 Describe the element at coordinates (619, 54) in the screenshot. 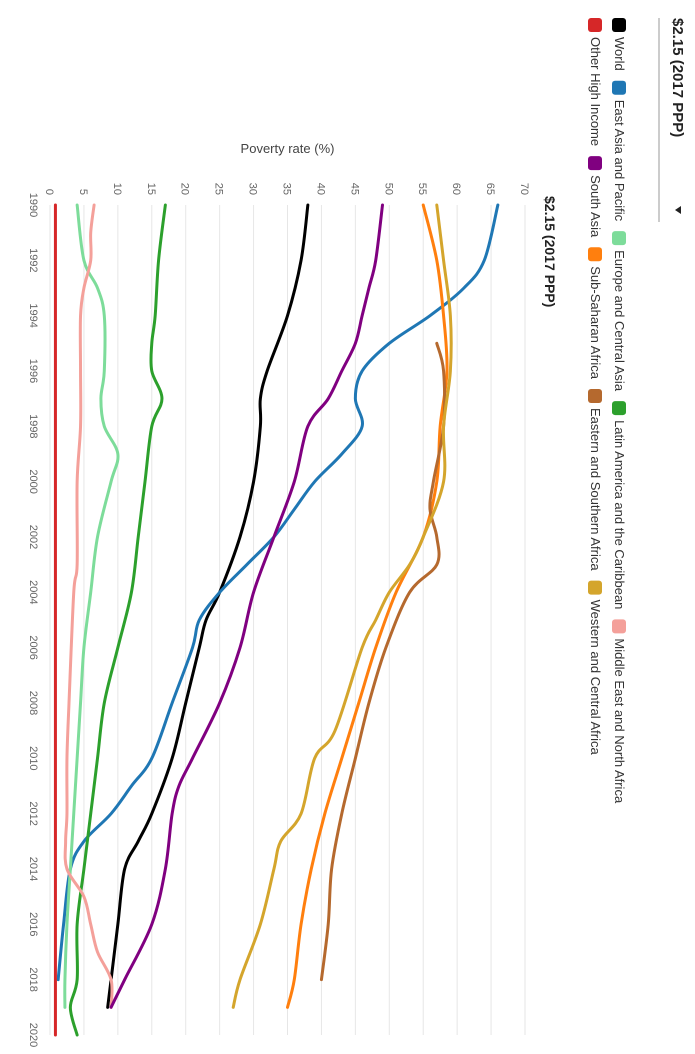

I see `legend-label: World` at that location.